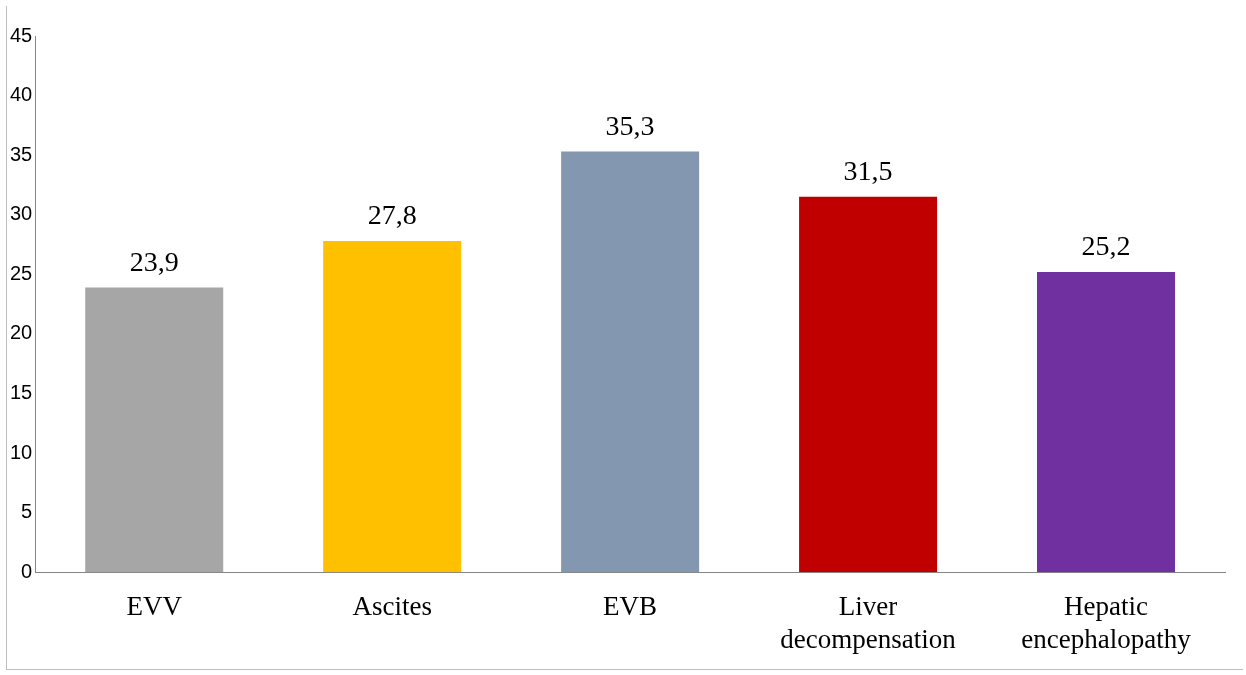  What do you see at coordinates (630, 125) in the screenshot?
I see `data-label: 35,3` at bounding box center [630, 125].